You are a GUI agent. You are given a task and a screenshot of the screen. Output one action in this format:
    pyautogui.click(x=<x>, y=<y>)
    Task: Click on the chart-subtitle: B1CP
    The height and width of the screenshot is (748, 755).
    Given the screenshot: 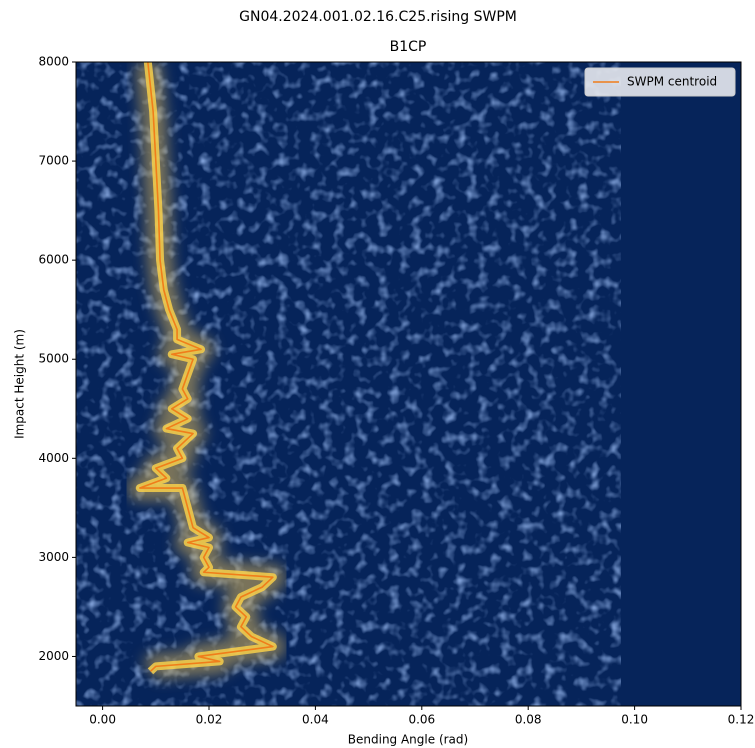 What is the action you would take?
    pyautogui.click(x=408, y=47)
    